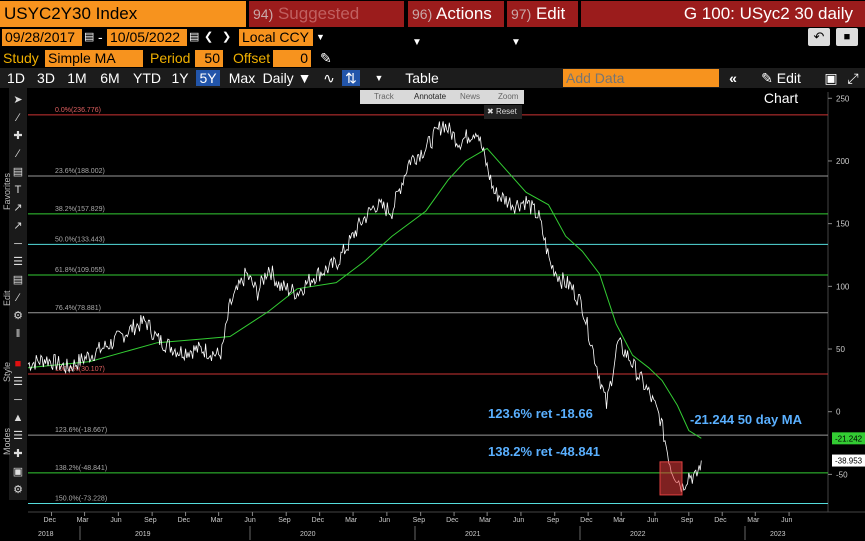 The height and width of the screenshot is (541, 865). What do you see at coordinates (94, 58) in the screenshot?
I see `study-select: Simple MA` at bounding box center [94, 58].